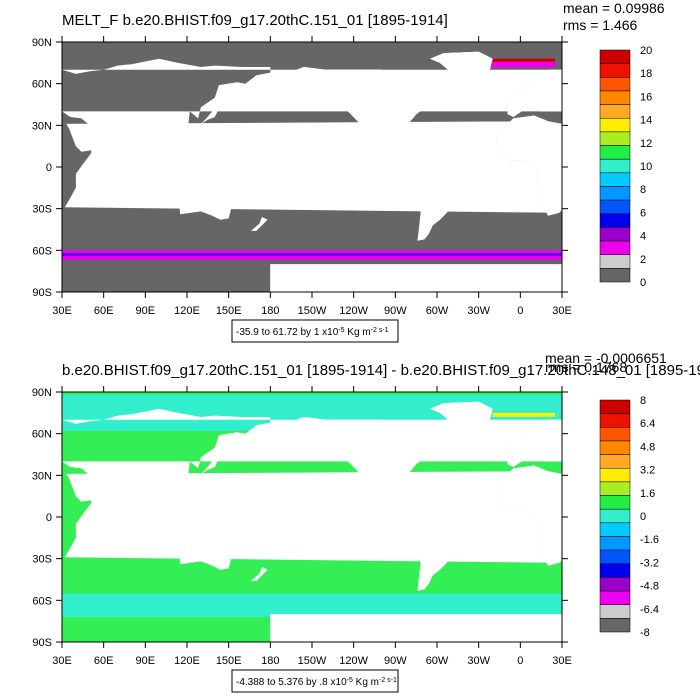 The height and width of the screenshot is (700, 700). What do you see at coordinates (49, 168) in the screenshot?
I see `y-tick-label: 0` at bounding box center [49, 168].